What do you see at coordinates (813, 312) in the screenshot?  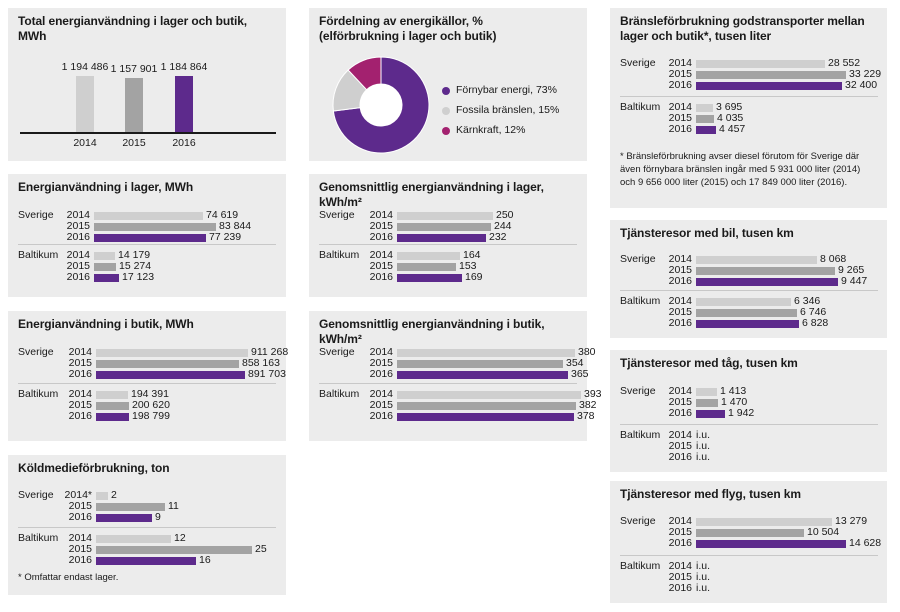 I see `value-label: 6 746` at bounding box center [813, 312].